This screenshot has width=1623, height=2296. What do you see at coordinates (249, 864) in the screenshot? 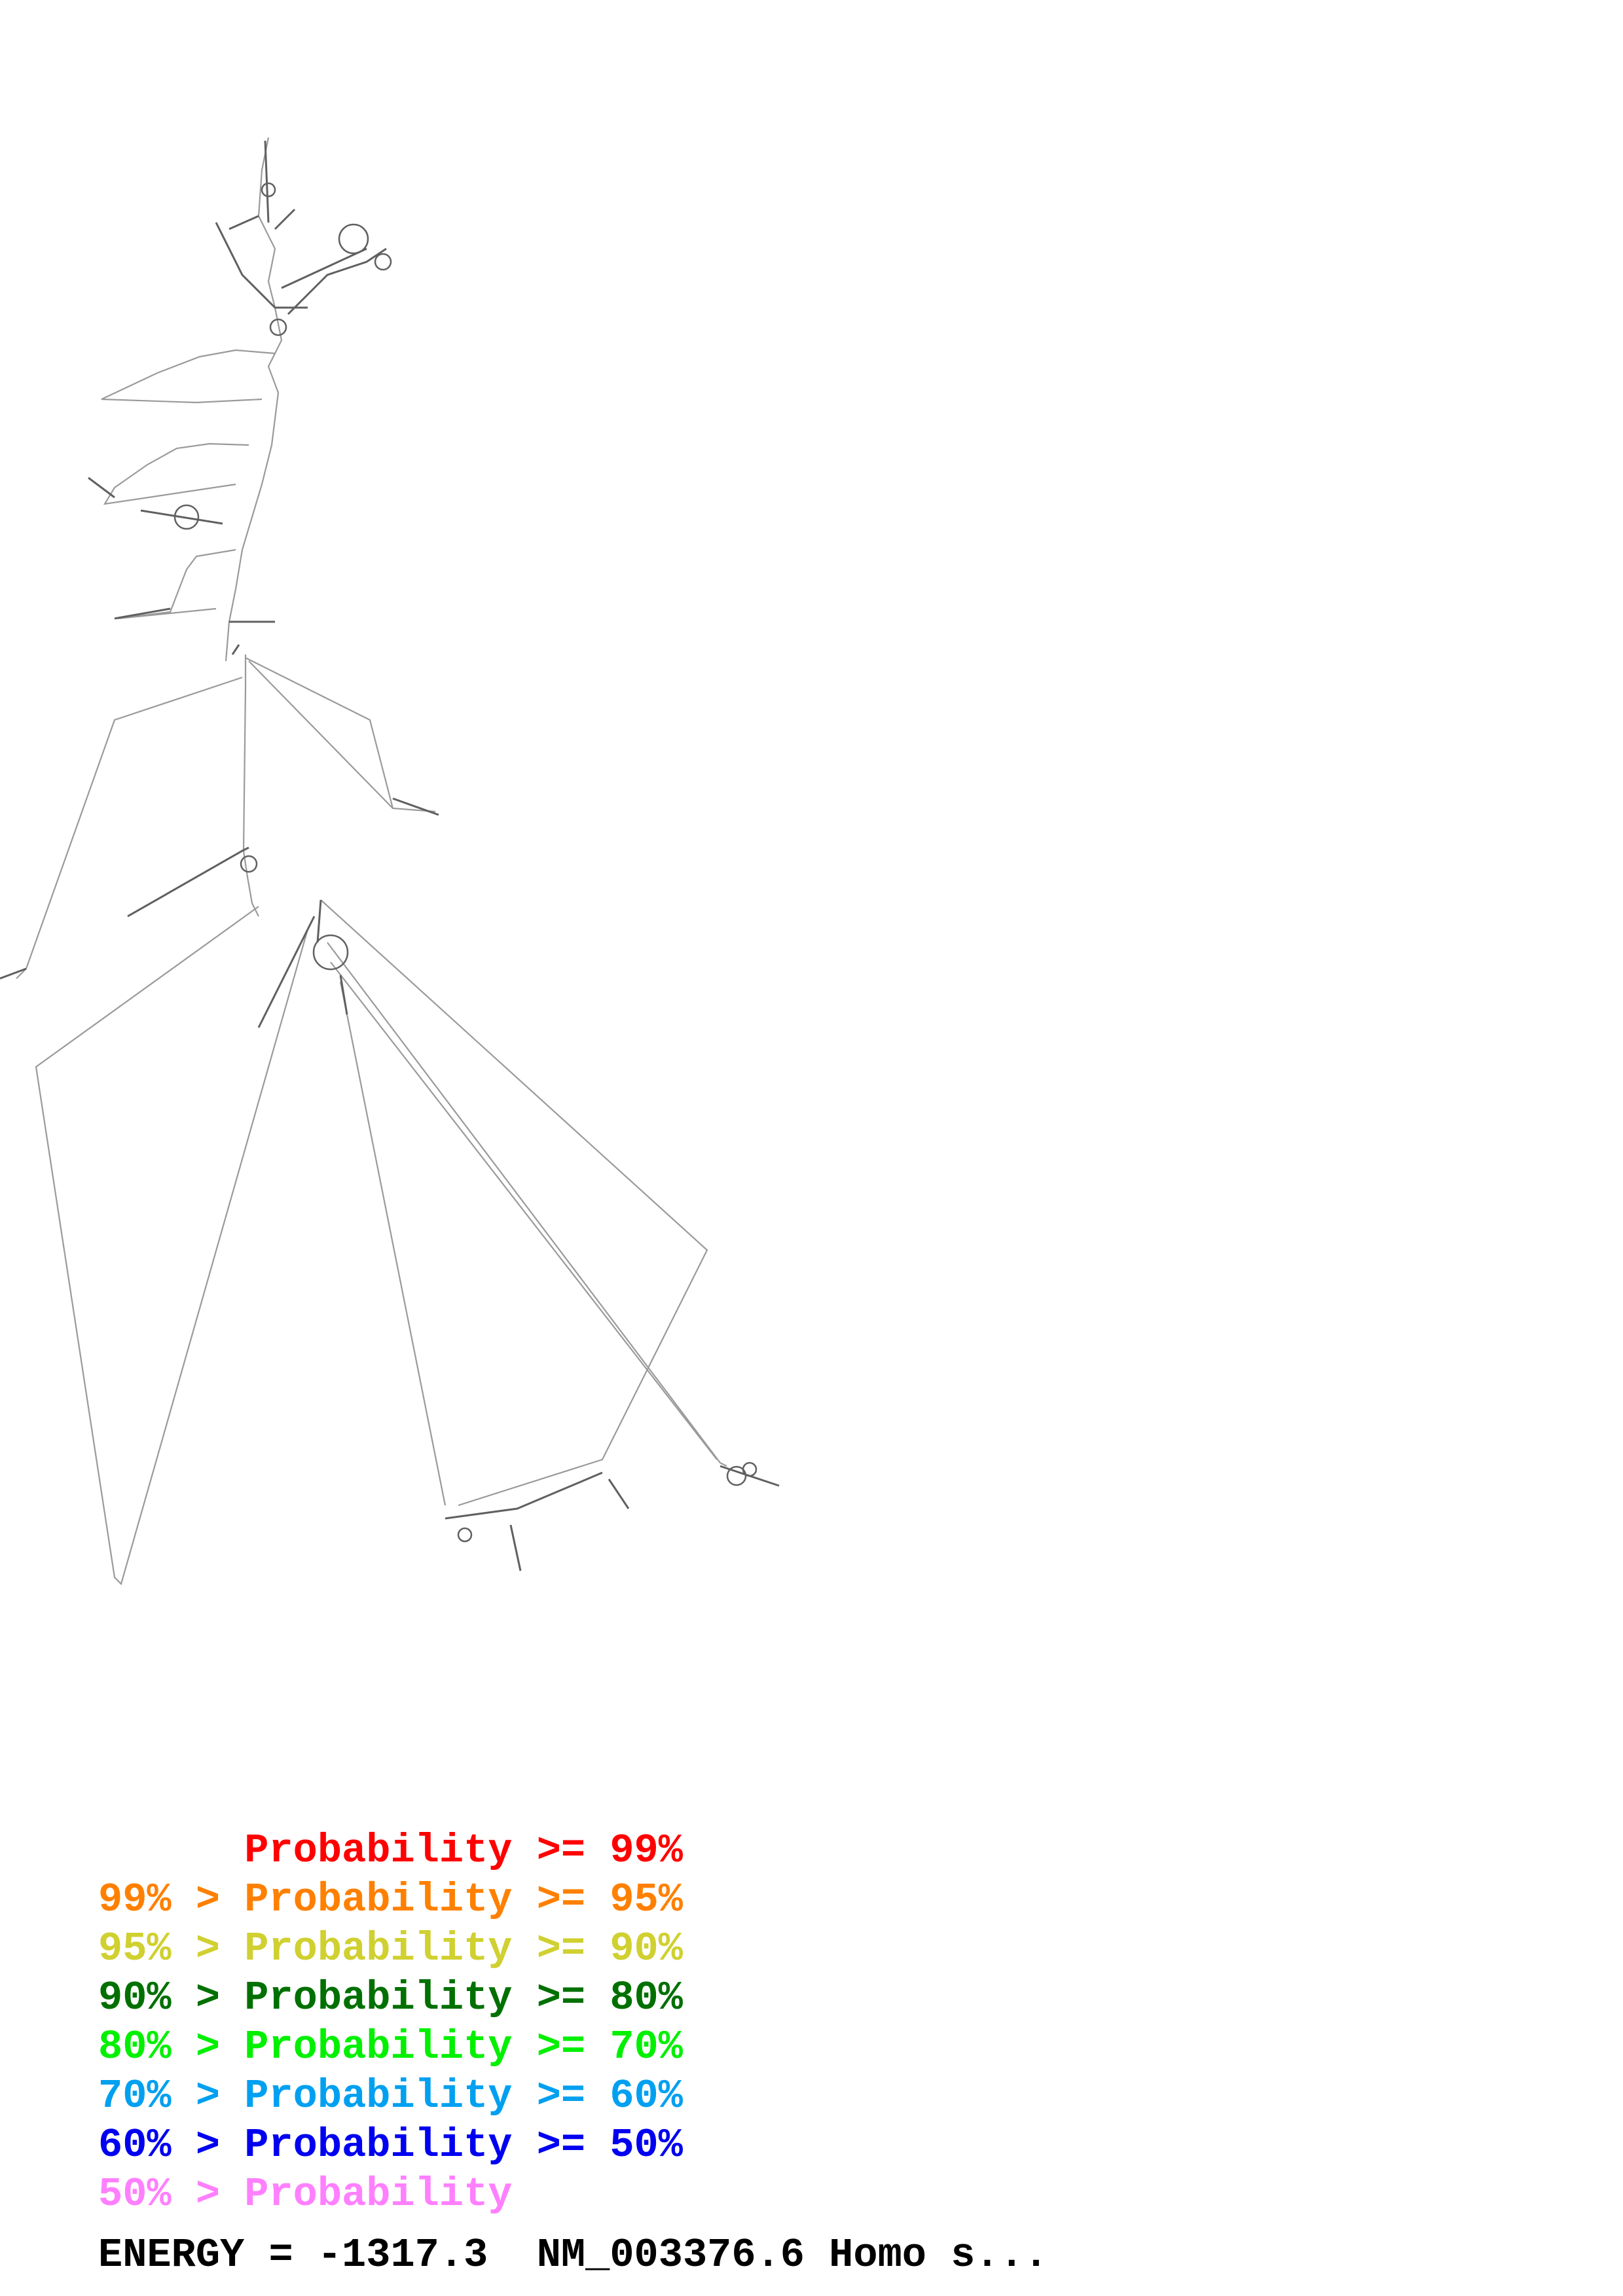
I see `loop-trunk` at bounding box center [249, 864].